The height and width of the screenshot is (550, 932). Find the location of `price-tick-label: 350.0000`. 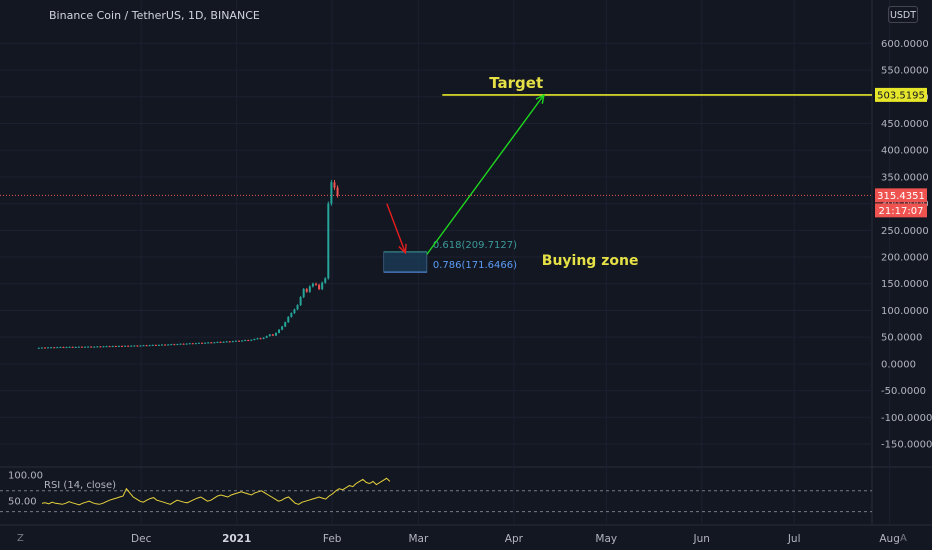

price-tick-label: 350.0000 is located at coordinates (905, 177).